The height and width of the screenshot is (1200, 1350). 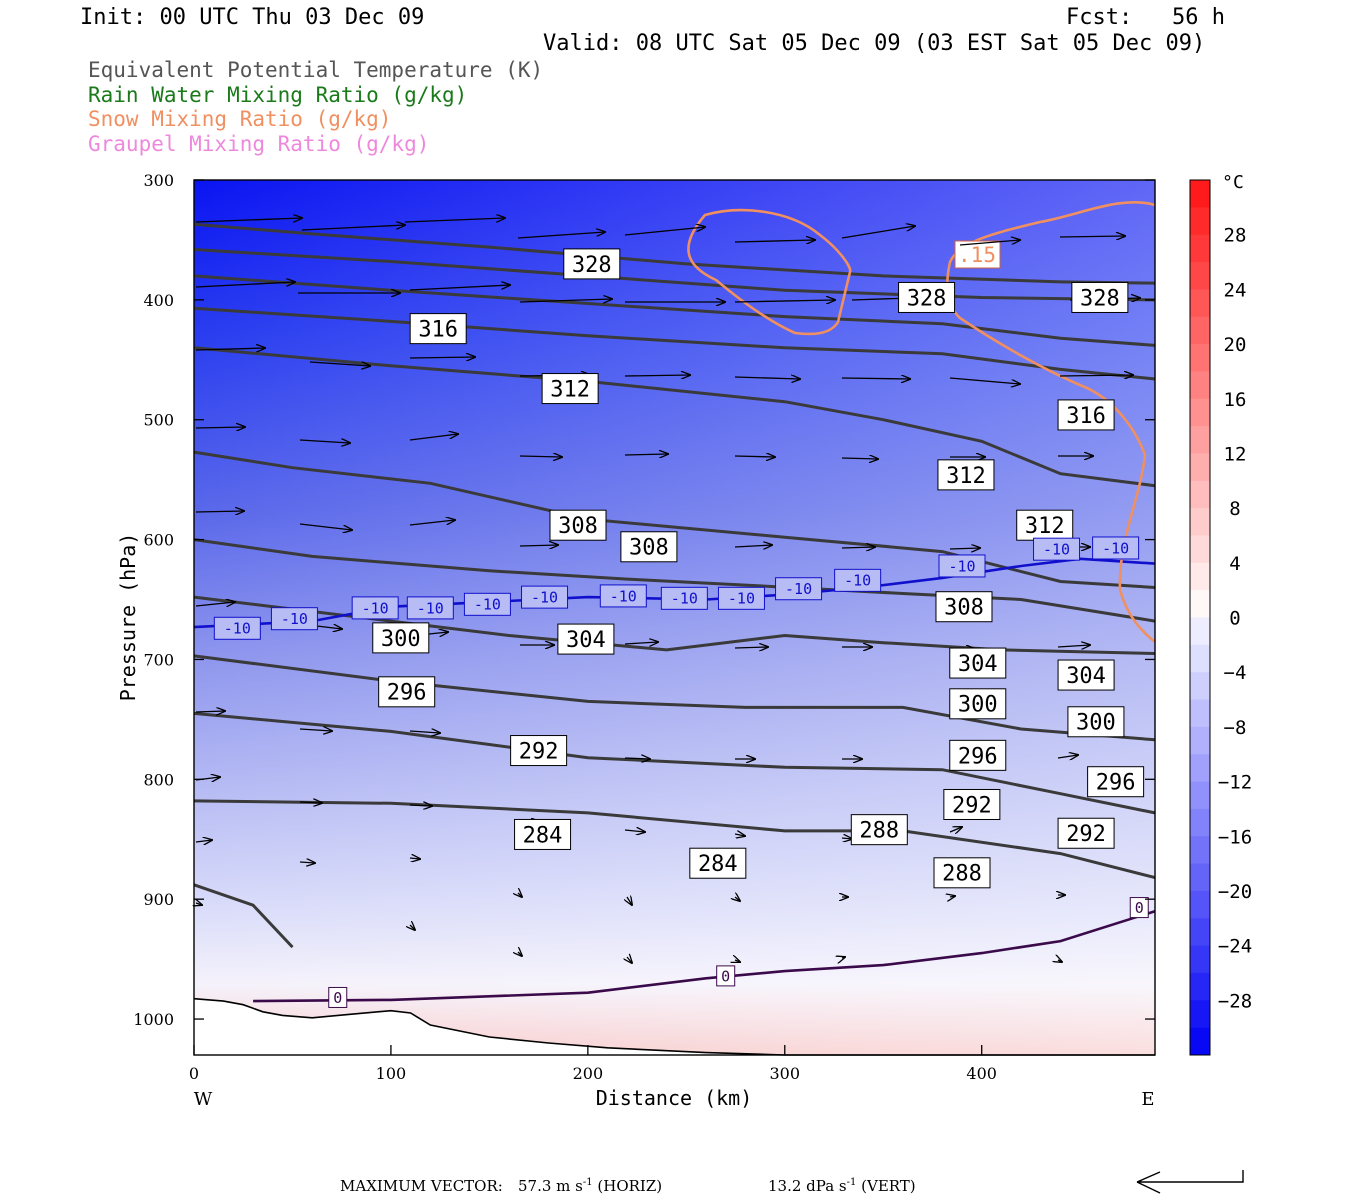 I want to click on theta-e-label: 304, so click(x=1086, y=675).